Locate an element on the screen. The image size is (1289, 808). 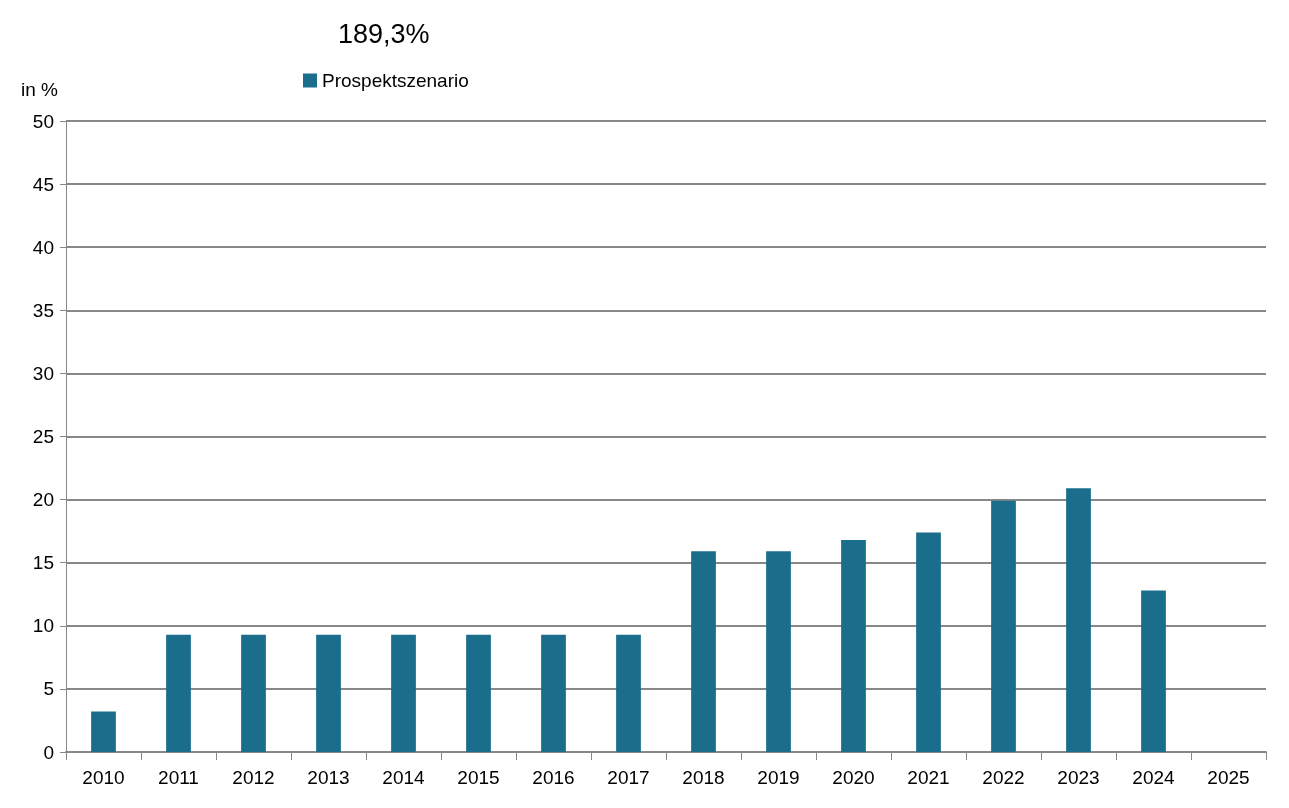
y-tick-label: 45 is located at coordinates (43, 184).